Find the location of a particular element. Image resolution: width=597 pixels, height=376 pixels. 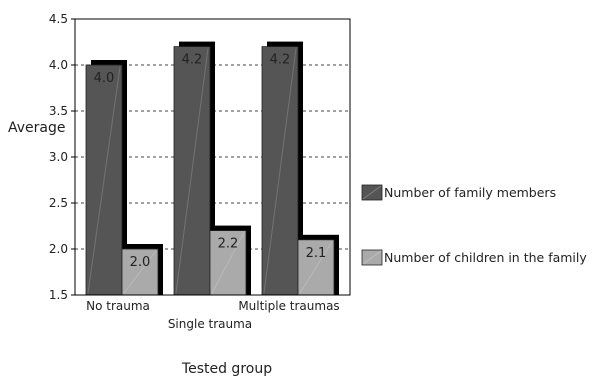

data-label: 2.2 is located at coordinates (228, 244).